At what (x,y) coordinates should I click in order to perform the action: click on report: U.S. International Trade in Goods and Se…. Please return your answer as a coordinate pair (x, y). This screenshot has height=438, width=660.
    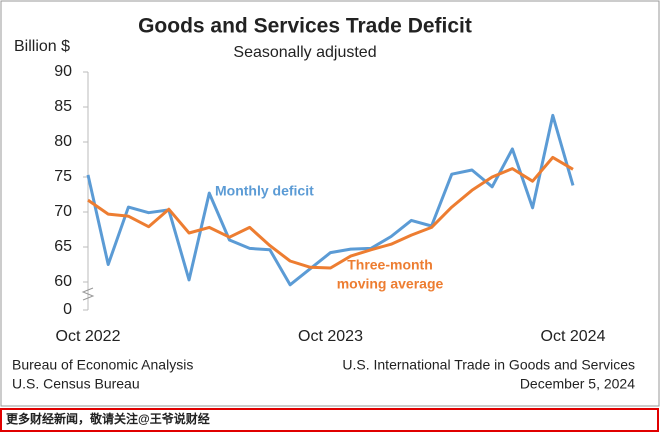
    Looking at the image, I should click on (488, 365).